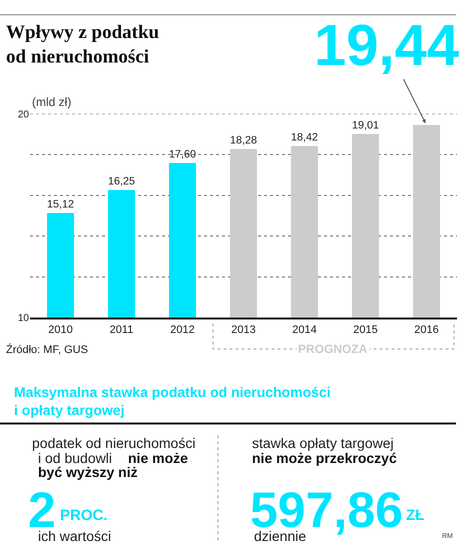  Describe the element at coordinates (75, 536) in the screenshot. I see `text: ich wartości` at that location.